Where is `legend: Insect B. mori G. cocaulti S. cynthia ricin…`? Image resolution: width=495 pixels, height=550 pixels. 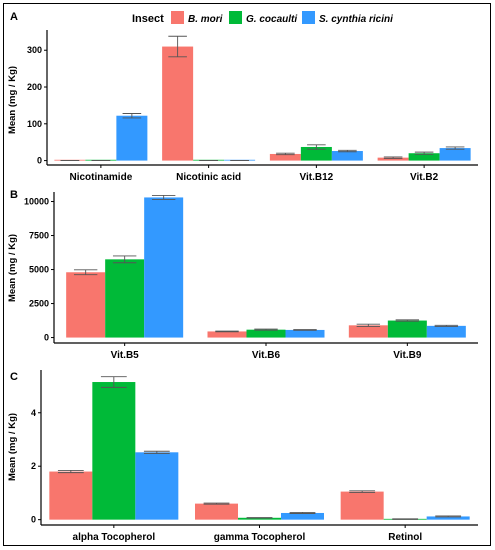
legend: Insect B. mori G. cocaulti S. cynthia ricin… is located at coordinates (262, 18).